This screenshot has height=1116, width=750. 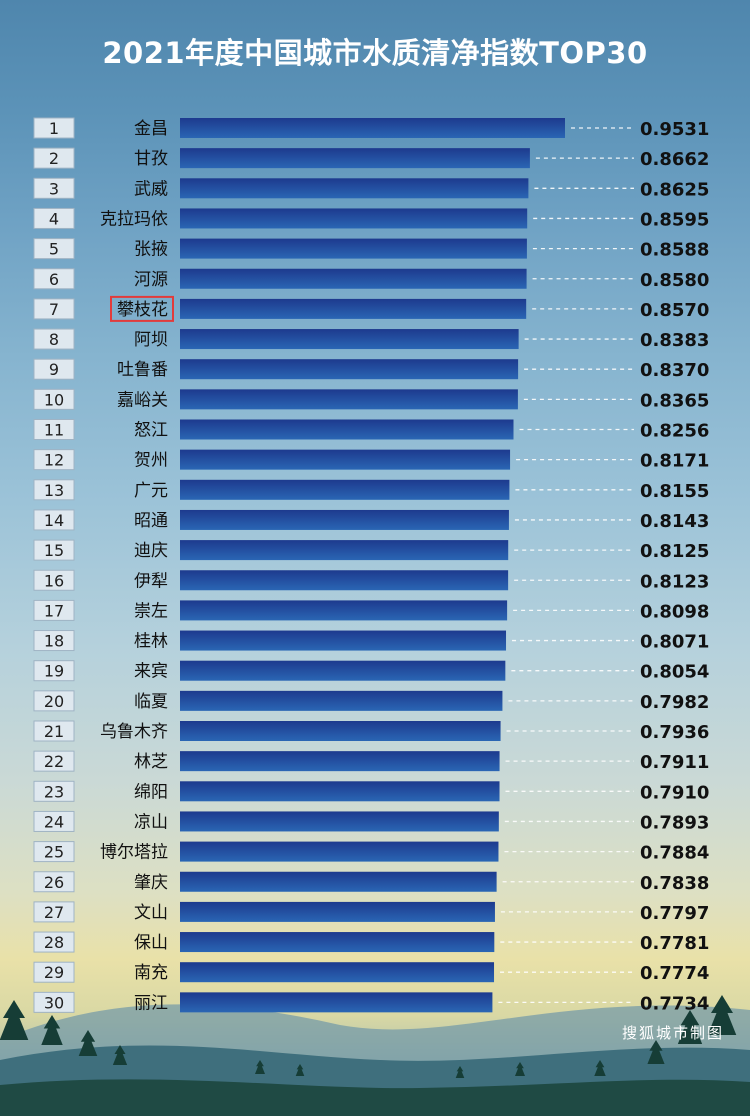 What do you see at coordinates (371, 430) in the screenshot?
I see `chart-row: 11 怒江 0.8256` at bounding box center [371, 430].